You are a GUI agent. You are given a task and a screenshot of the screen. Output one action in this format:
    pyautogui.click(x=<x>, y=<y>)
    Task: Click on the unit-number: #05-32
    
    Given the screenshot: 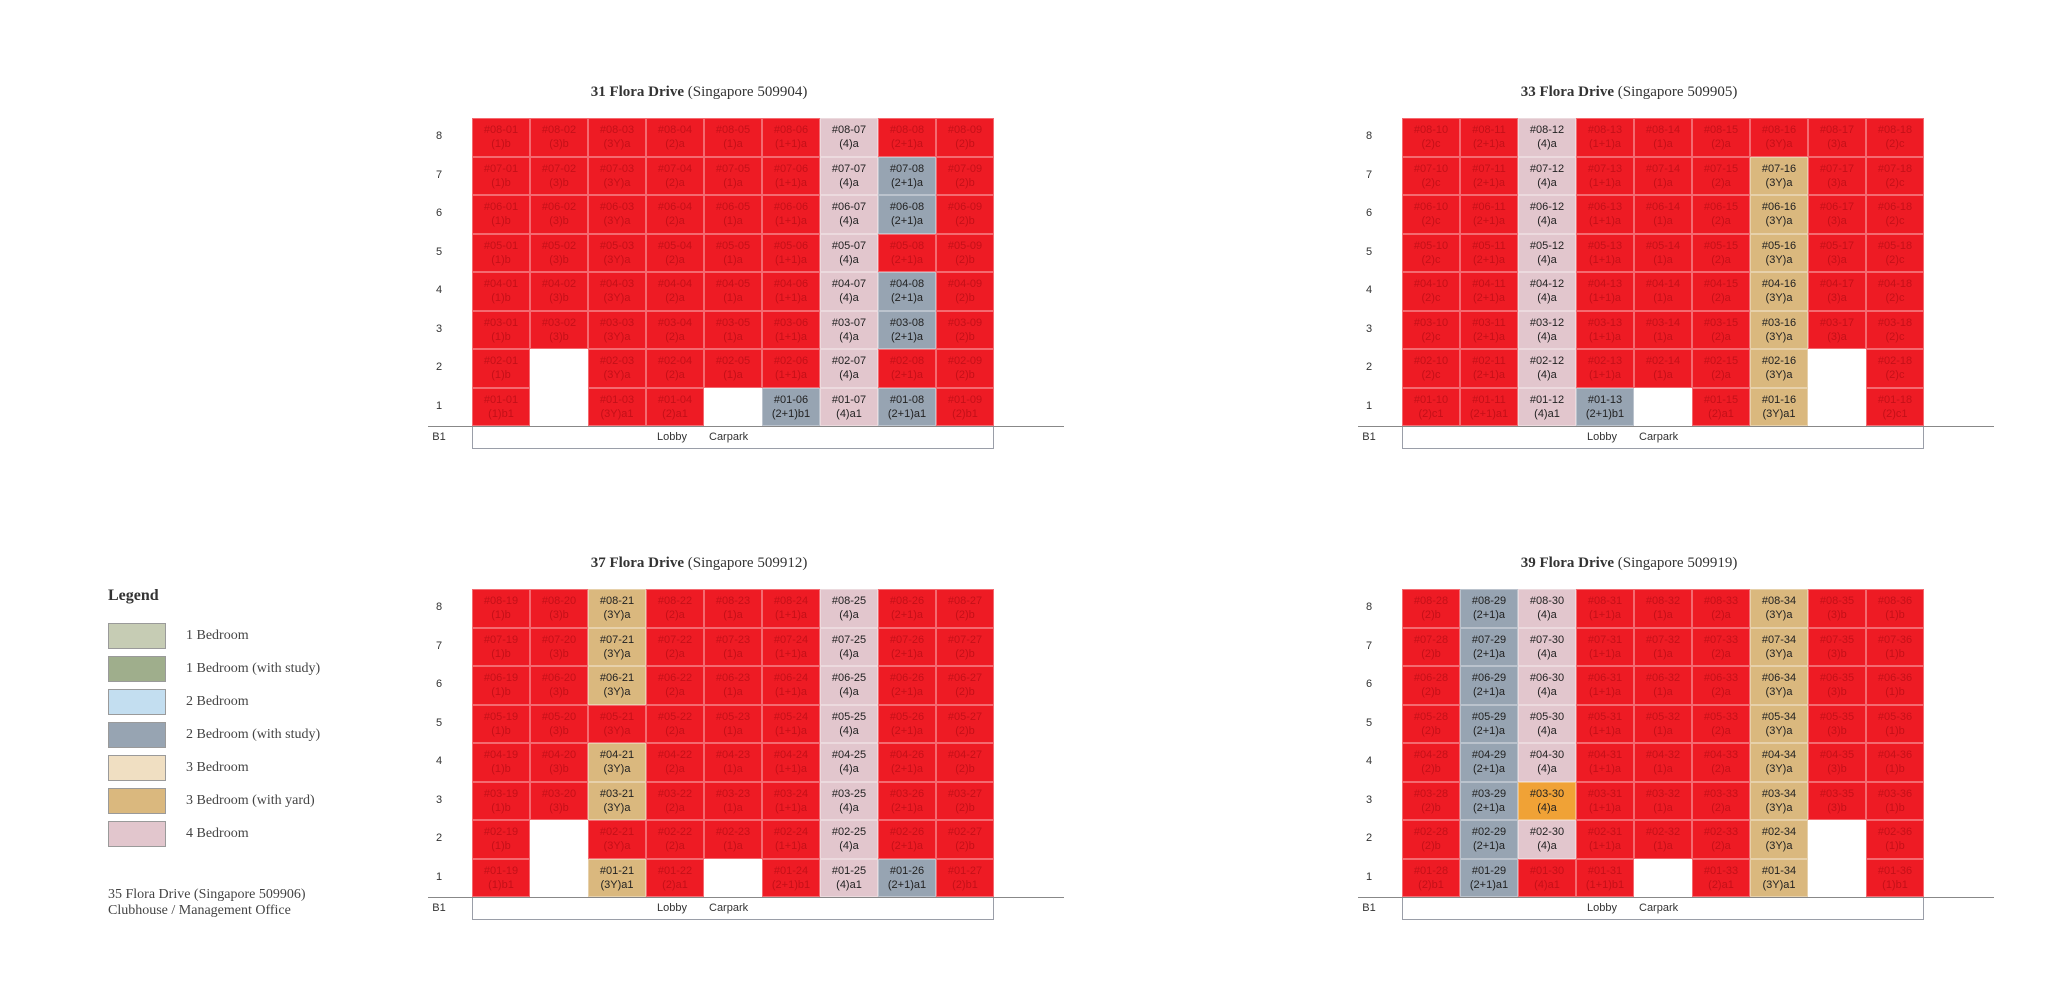 What is the action you would take?
    pyautogui.click(x=1663, y=716)
    